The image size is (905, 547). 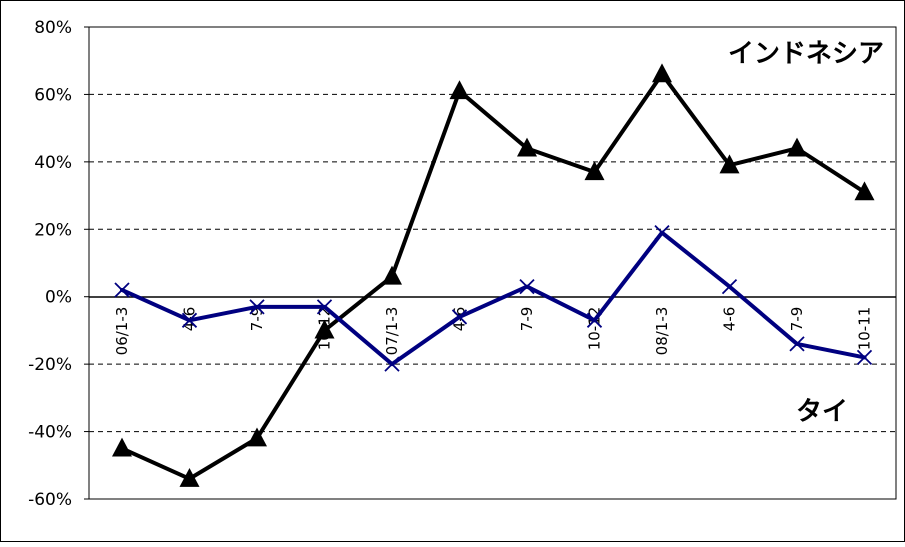 What do you see at coordinates (50, 500) in the screenshot?
I see `y-tick-label: -60%` at bounding box center [50, 500].